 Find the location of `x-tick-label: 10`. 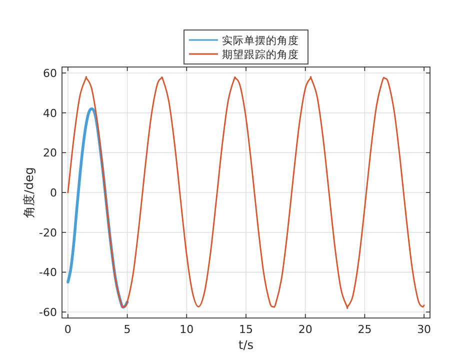

x-tick-label: 10 is located at coordinates (187, 329).